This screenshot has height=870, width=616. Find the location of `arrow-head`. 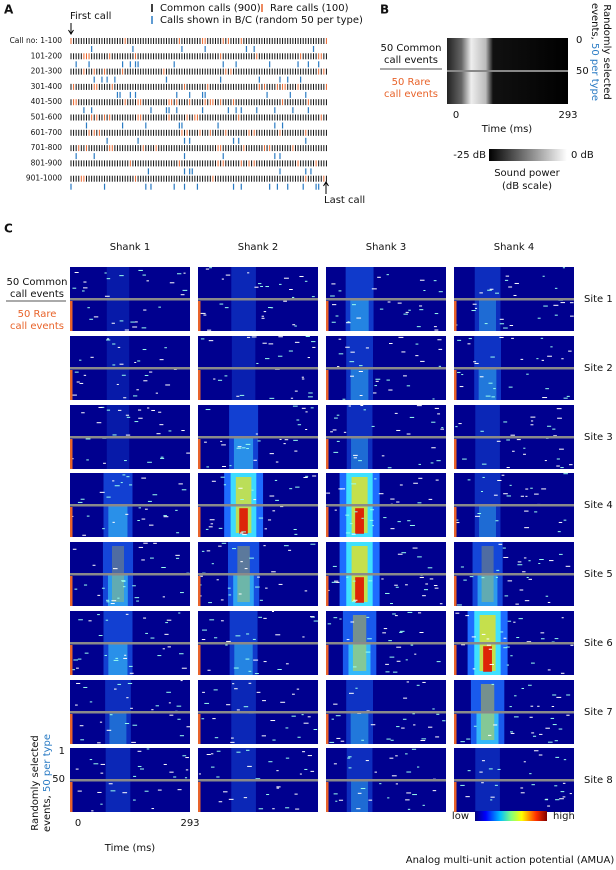

arrow-head is located at coordinates (71, 32).